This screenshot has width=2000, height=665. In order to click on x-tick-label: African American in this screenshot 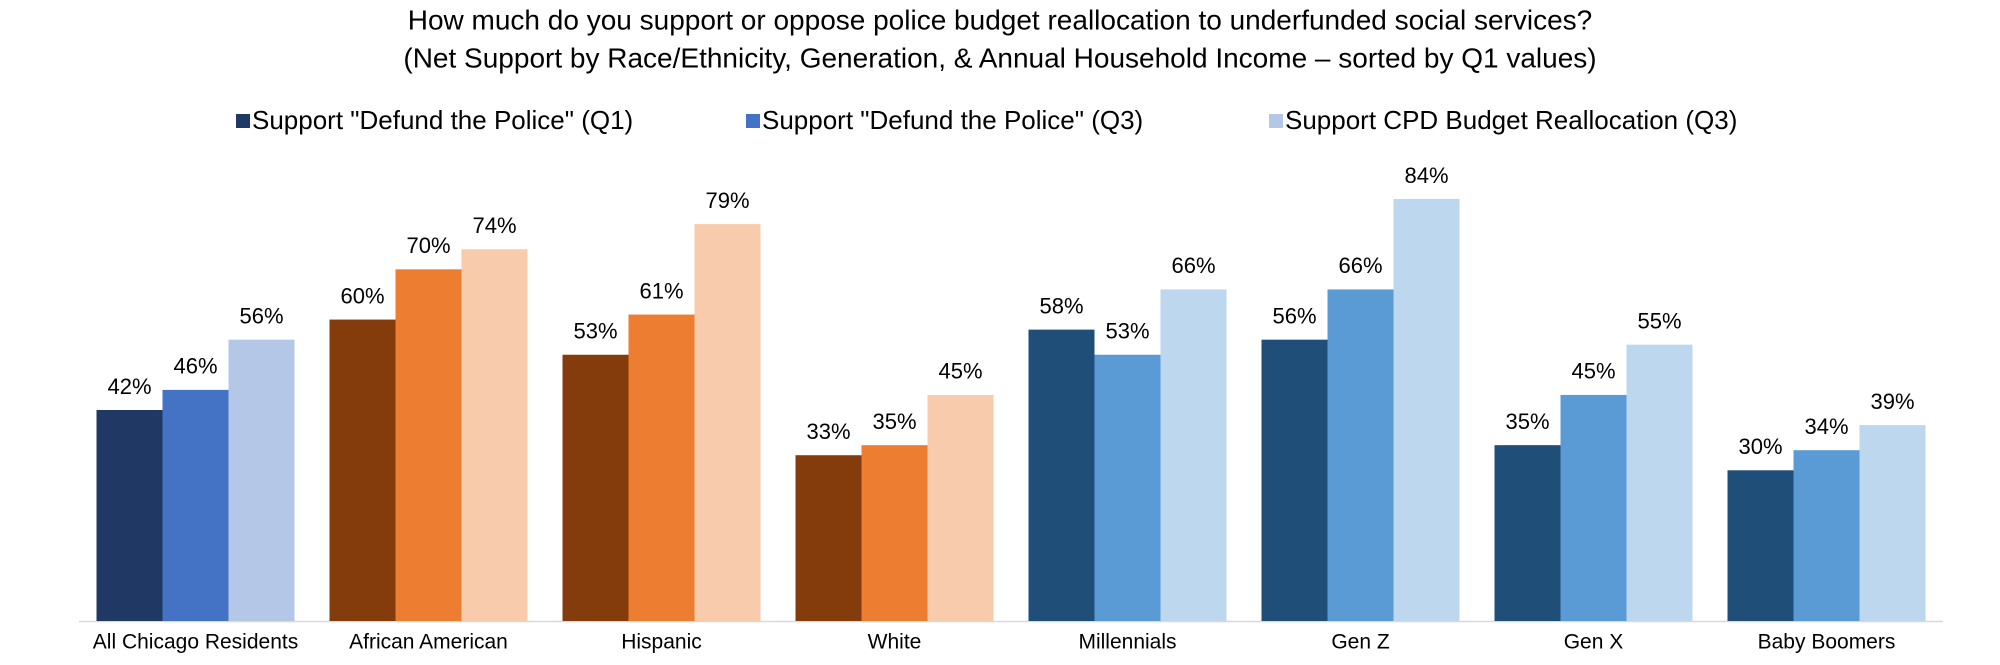, I will do `click(428, 642)`.